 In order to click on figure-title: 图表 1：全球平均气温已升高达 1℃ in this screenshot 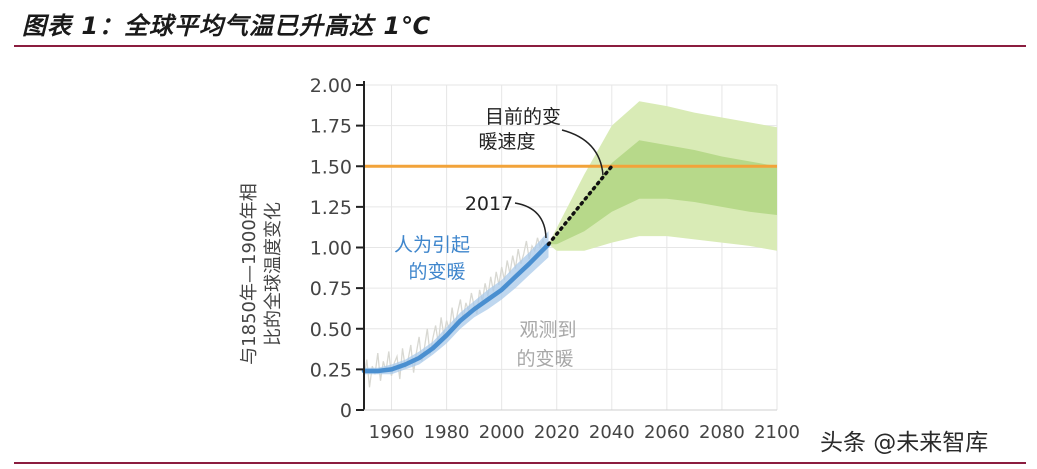, I will do `click(227, 26)`.